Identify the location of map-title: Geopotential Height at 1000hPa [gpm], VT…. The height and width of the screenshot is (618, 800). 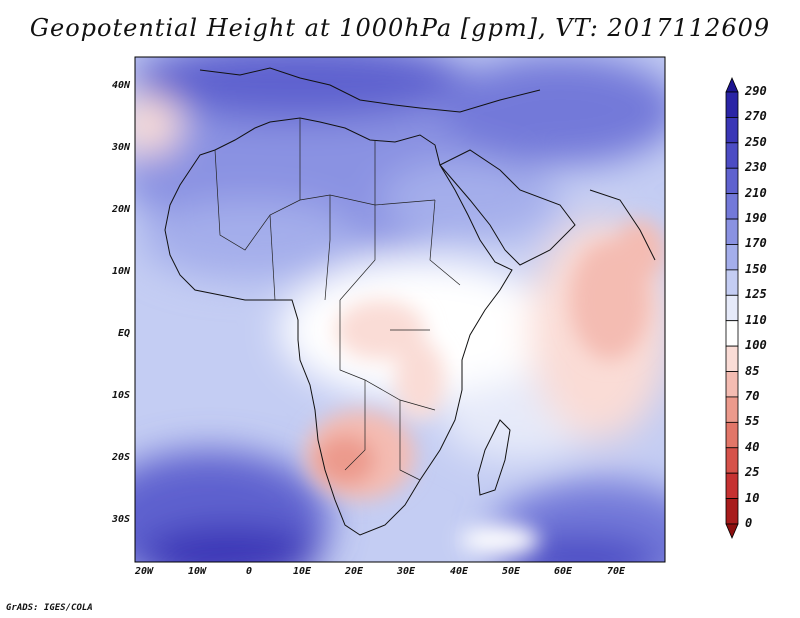
(400, 28).